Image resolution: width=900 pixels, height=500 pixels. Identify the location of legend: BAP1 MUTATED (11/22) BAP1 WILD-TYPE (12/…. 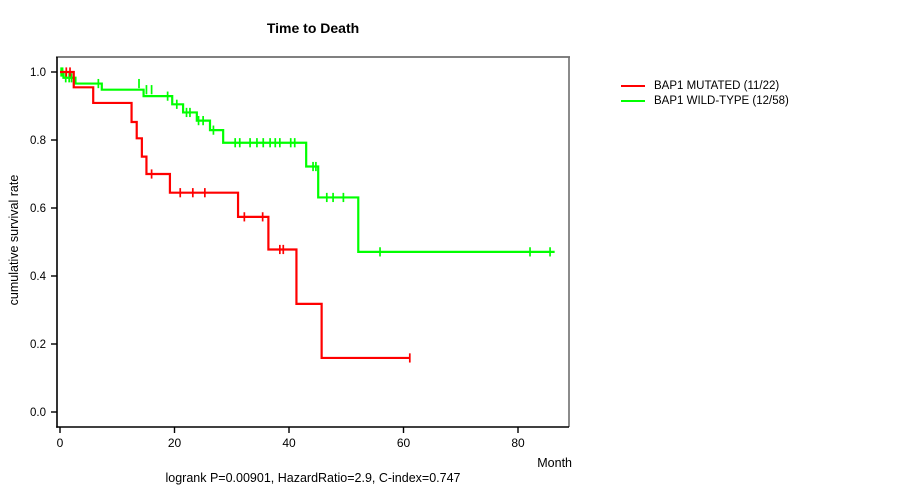
(705, 93).